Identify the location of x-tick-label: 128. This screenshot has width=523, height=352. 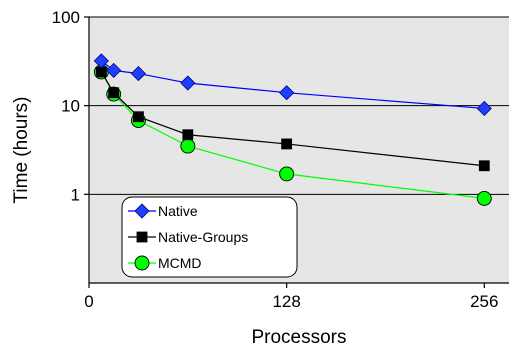
(286, 301).